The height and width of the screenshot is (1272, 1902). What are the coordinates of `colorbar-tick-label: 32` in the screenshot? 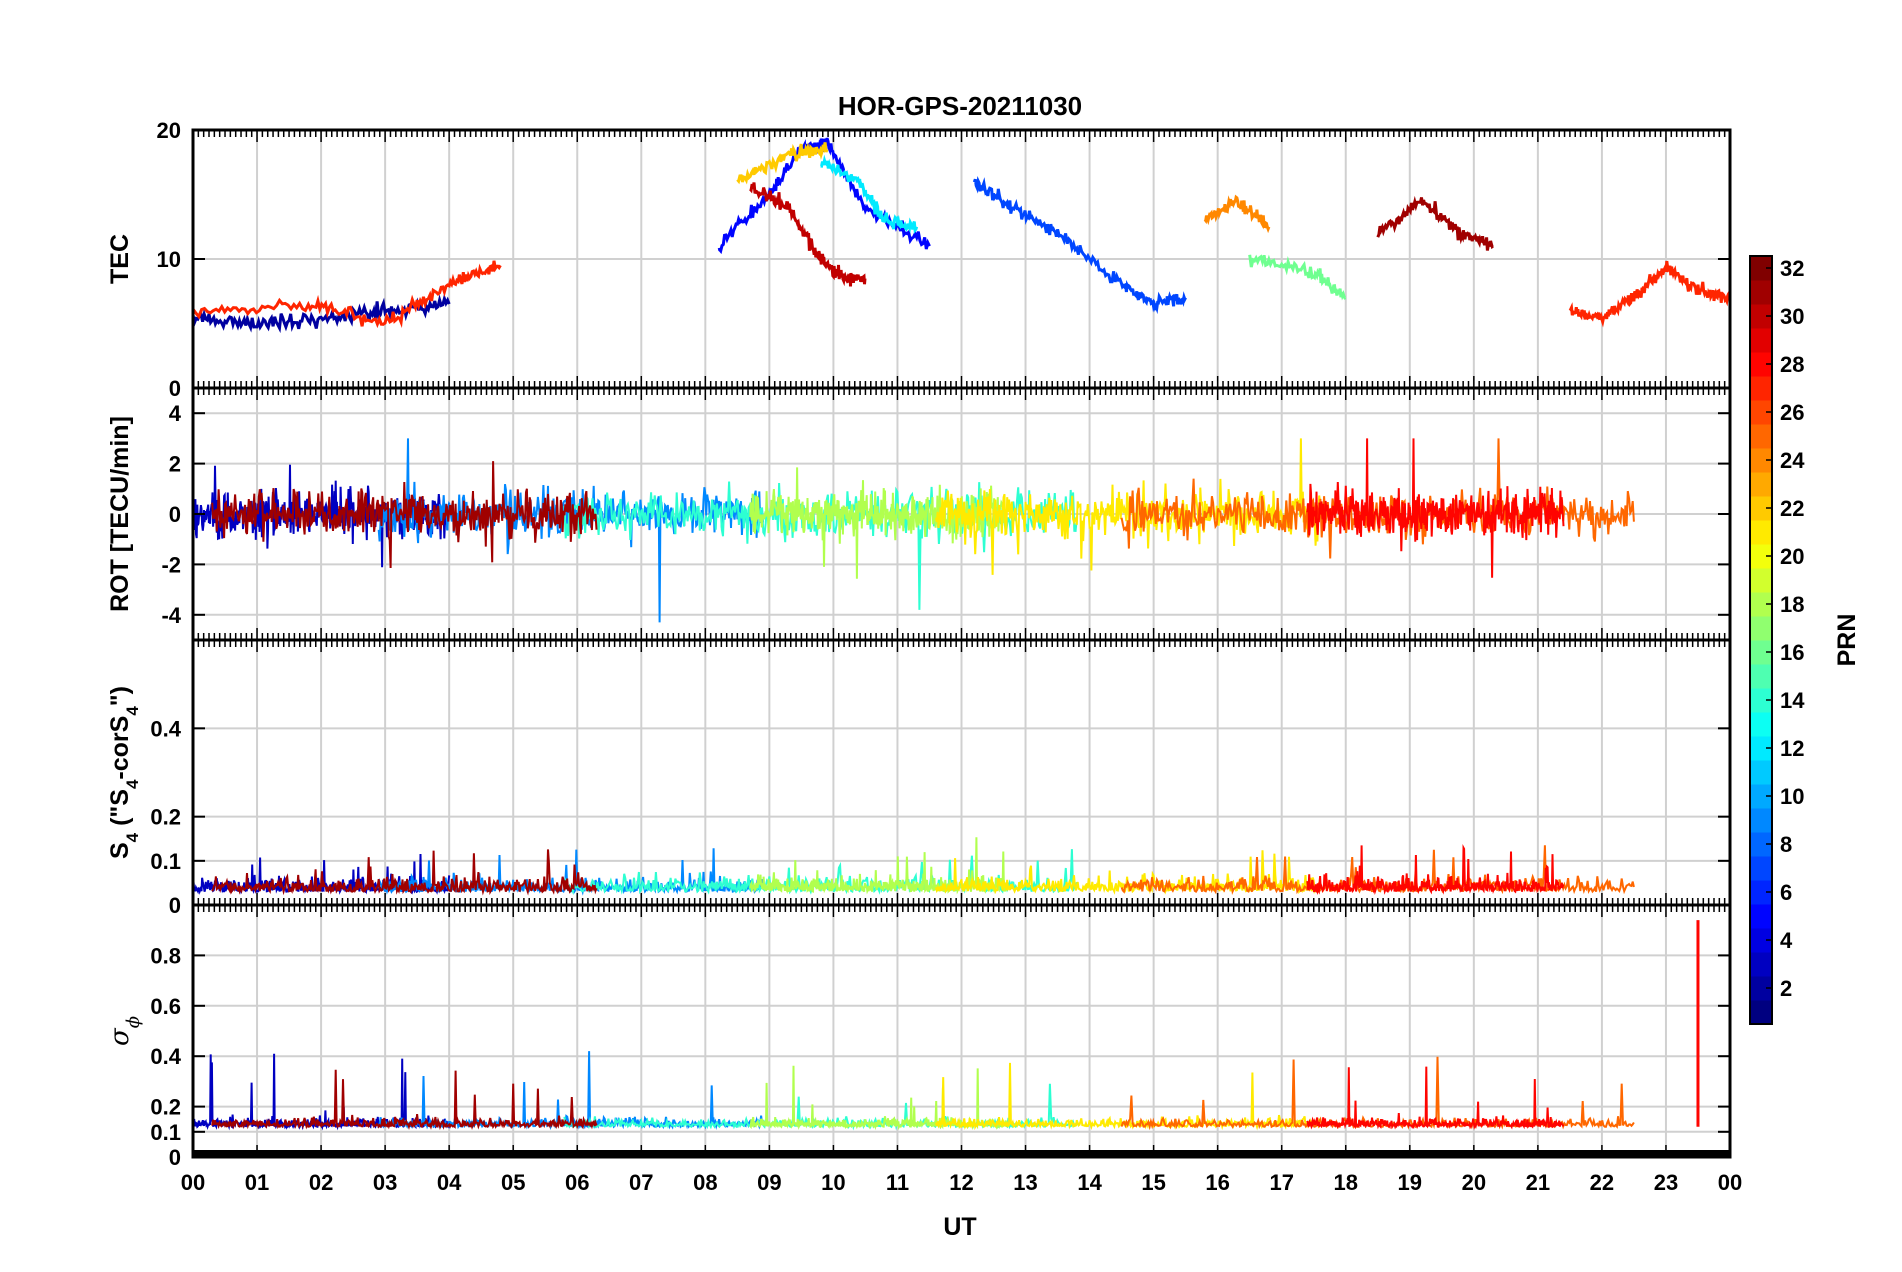 It's located at (1792, 268).